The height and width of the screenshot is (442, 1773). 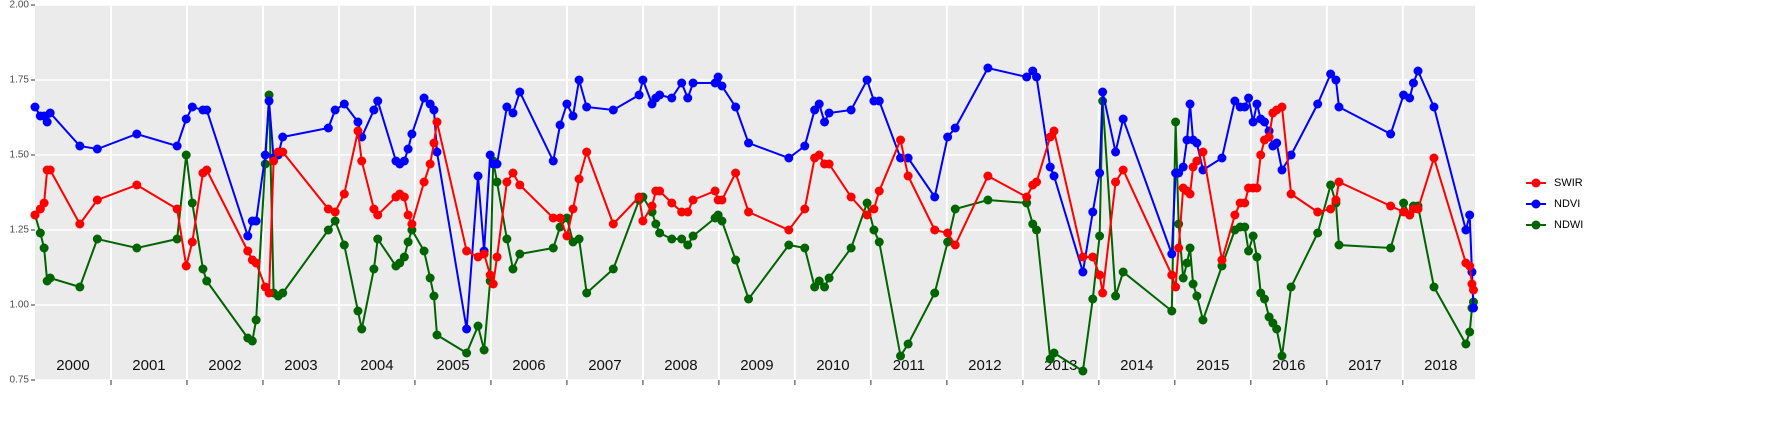 I want to click on year-label: 2006, so click(x=528, y=365).